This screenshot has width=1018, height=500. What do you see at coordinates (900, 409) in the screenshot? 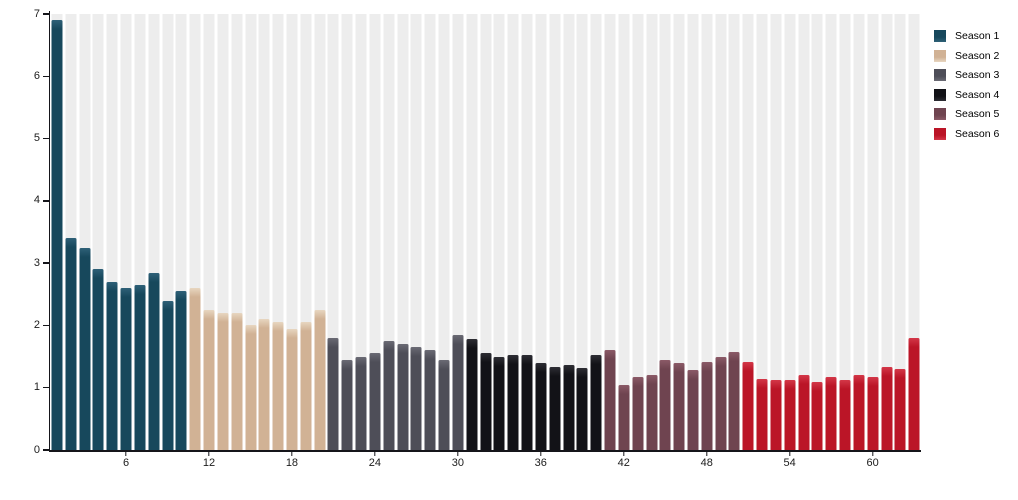
I see `bar-season6-episode62` at bounding box center [900, 409].